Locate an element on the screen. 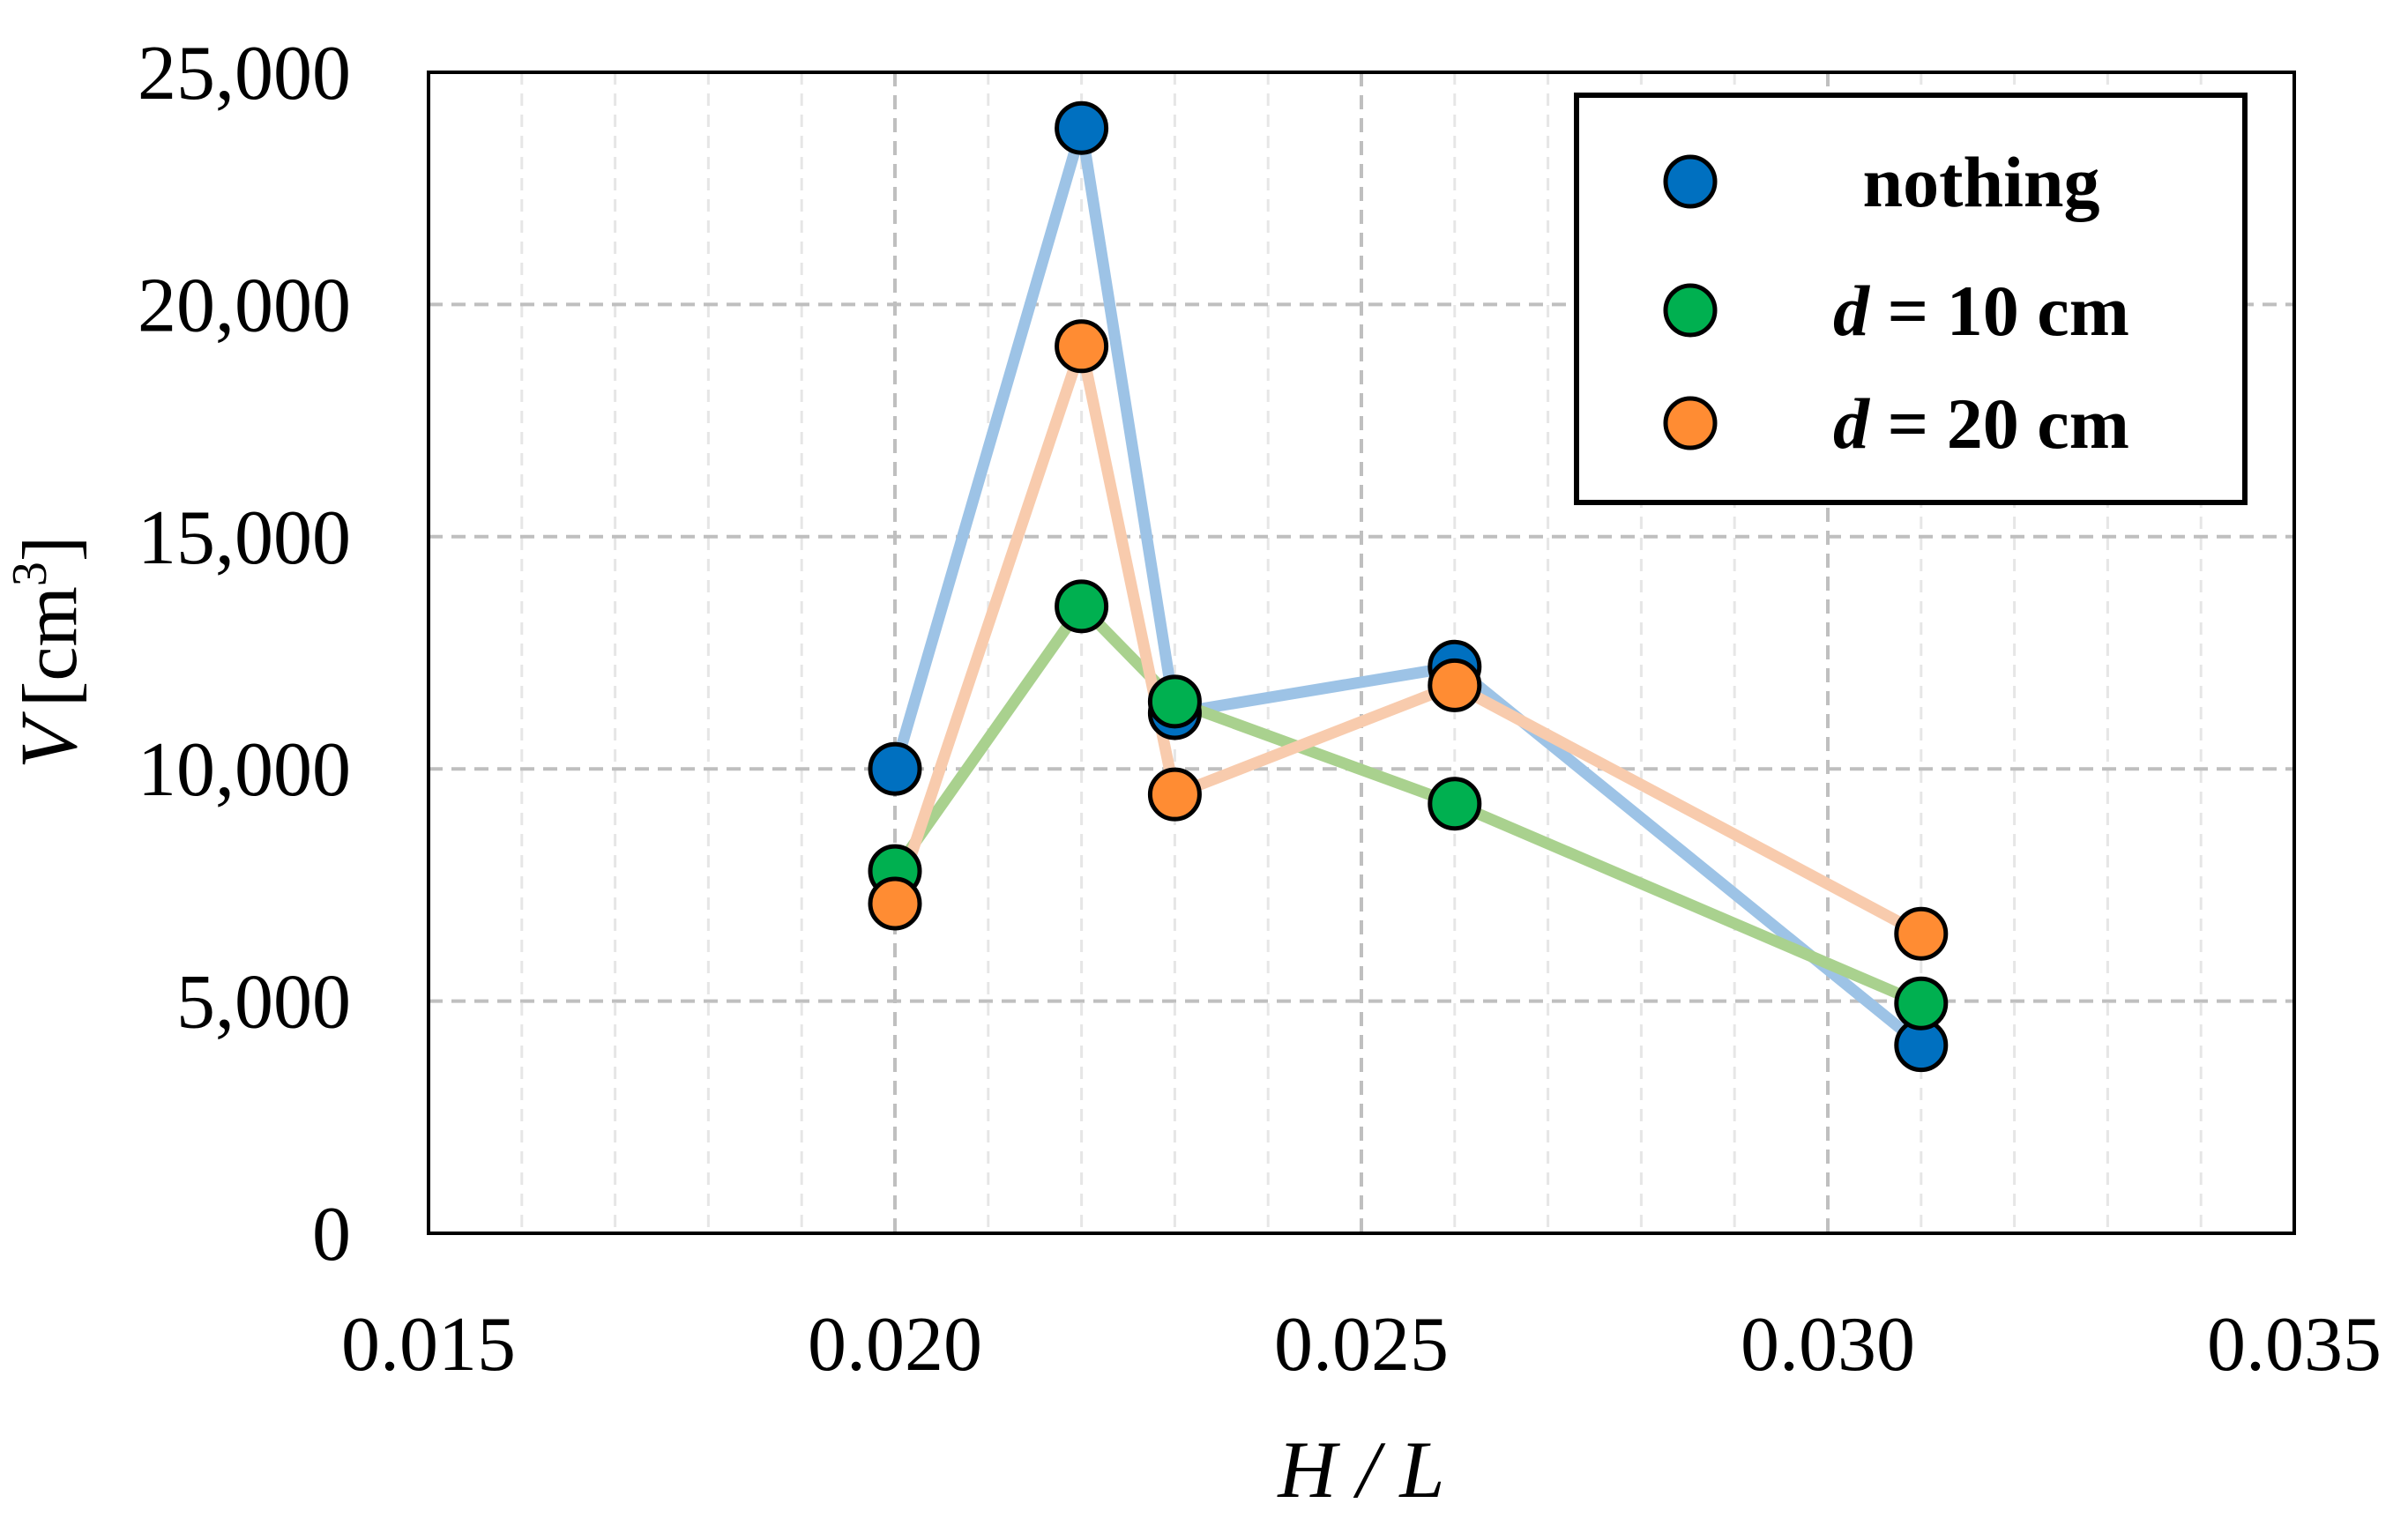  y-axis-title-var: V is located at coordinates (48, 740).